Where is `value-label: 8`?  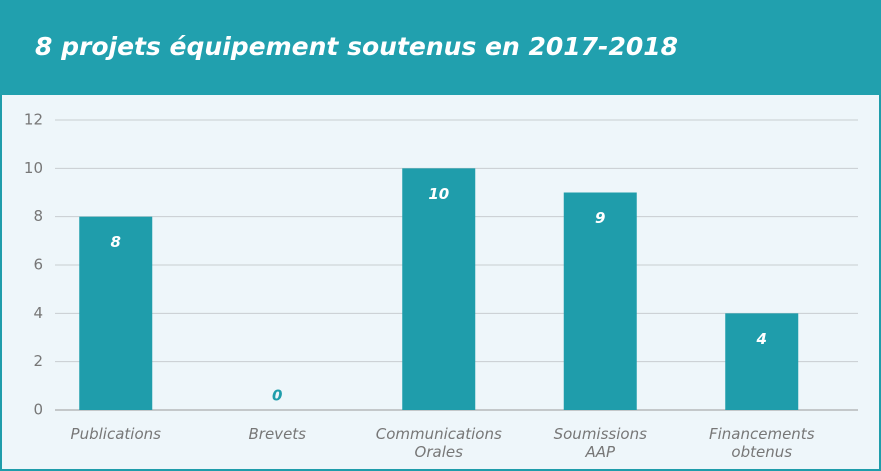
value-label: 8 is located at coordinates (116, 242).